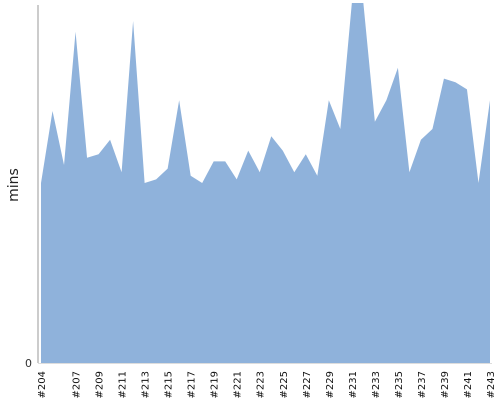 This screenshot has width=500, height=400. I want to click on x-tick-label: #223, so click(261, 384).